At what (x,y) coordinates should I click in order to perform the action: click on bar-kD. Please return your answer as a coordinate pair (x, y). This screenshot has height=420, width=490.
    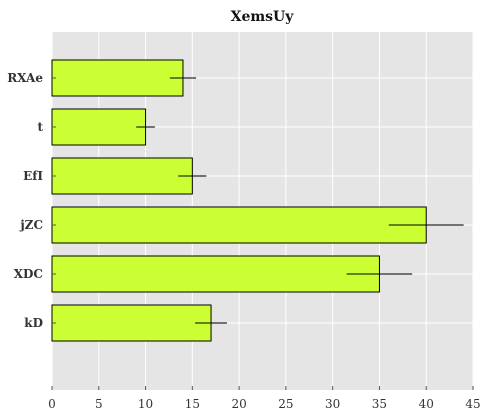
    Looking at the image, I should click on (131, 323).